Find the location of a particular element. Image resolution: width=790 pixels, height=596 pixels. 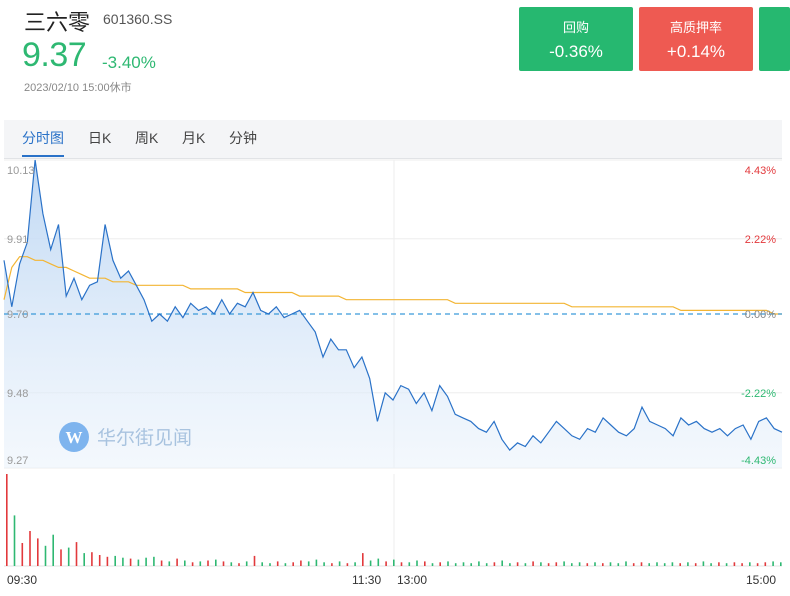

right-tick-label: 2.22% is located at coordinates (760, 240).